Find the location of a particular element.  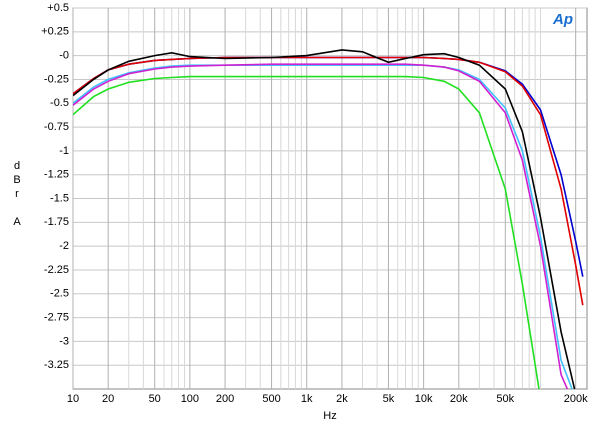

y-tick-label: -2.75 is located at coordinates (56, 317).